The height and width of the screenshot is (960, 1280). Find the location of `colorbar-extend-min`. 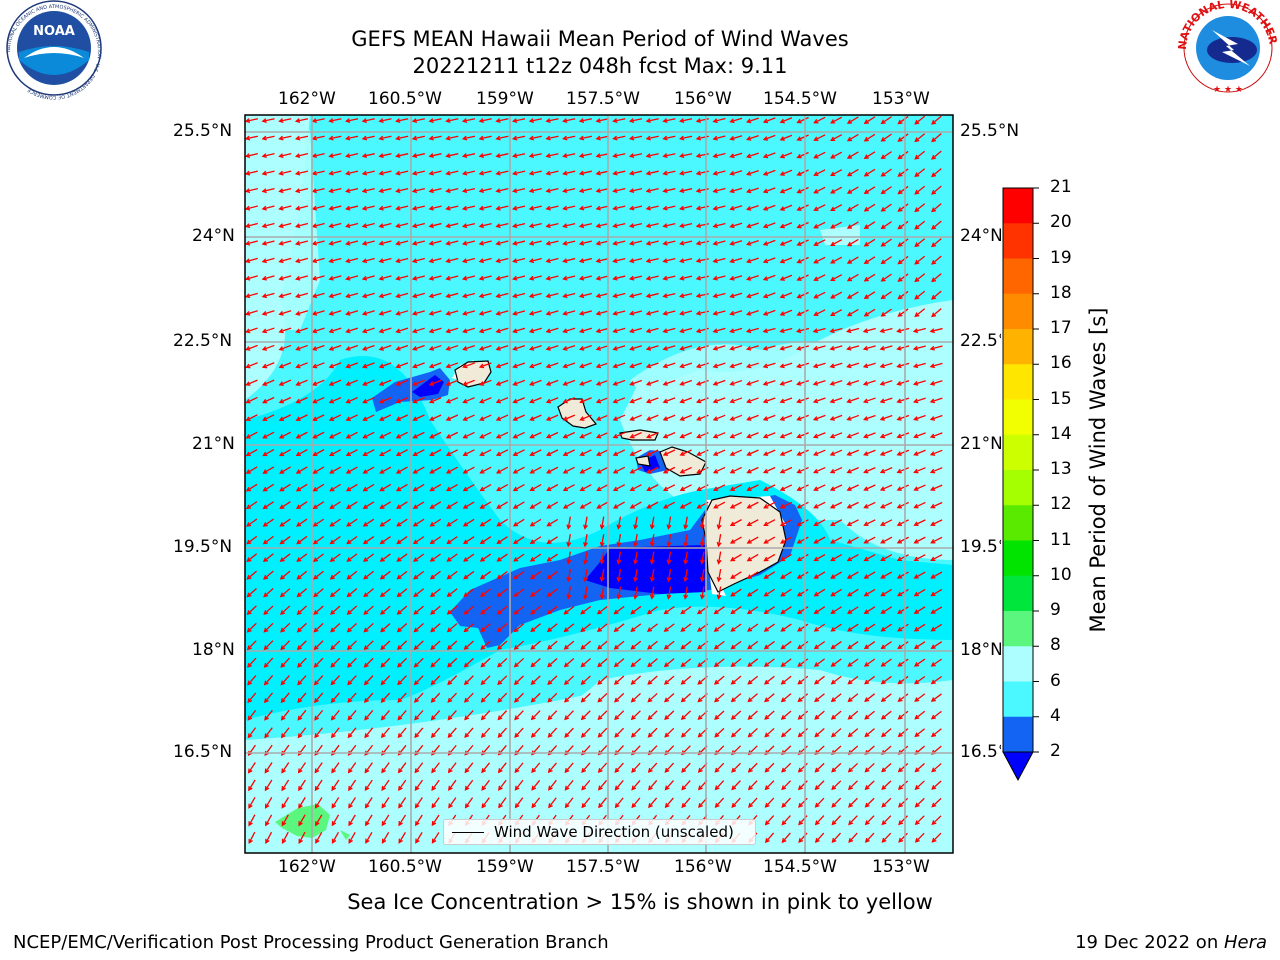

colorbar-extend-min is located at coordinates (1018, 766).